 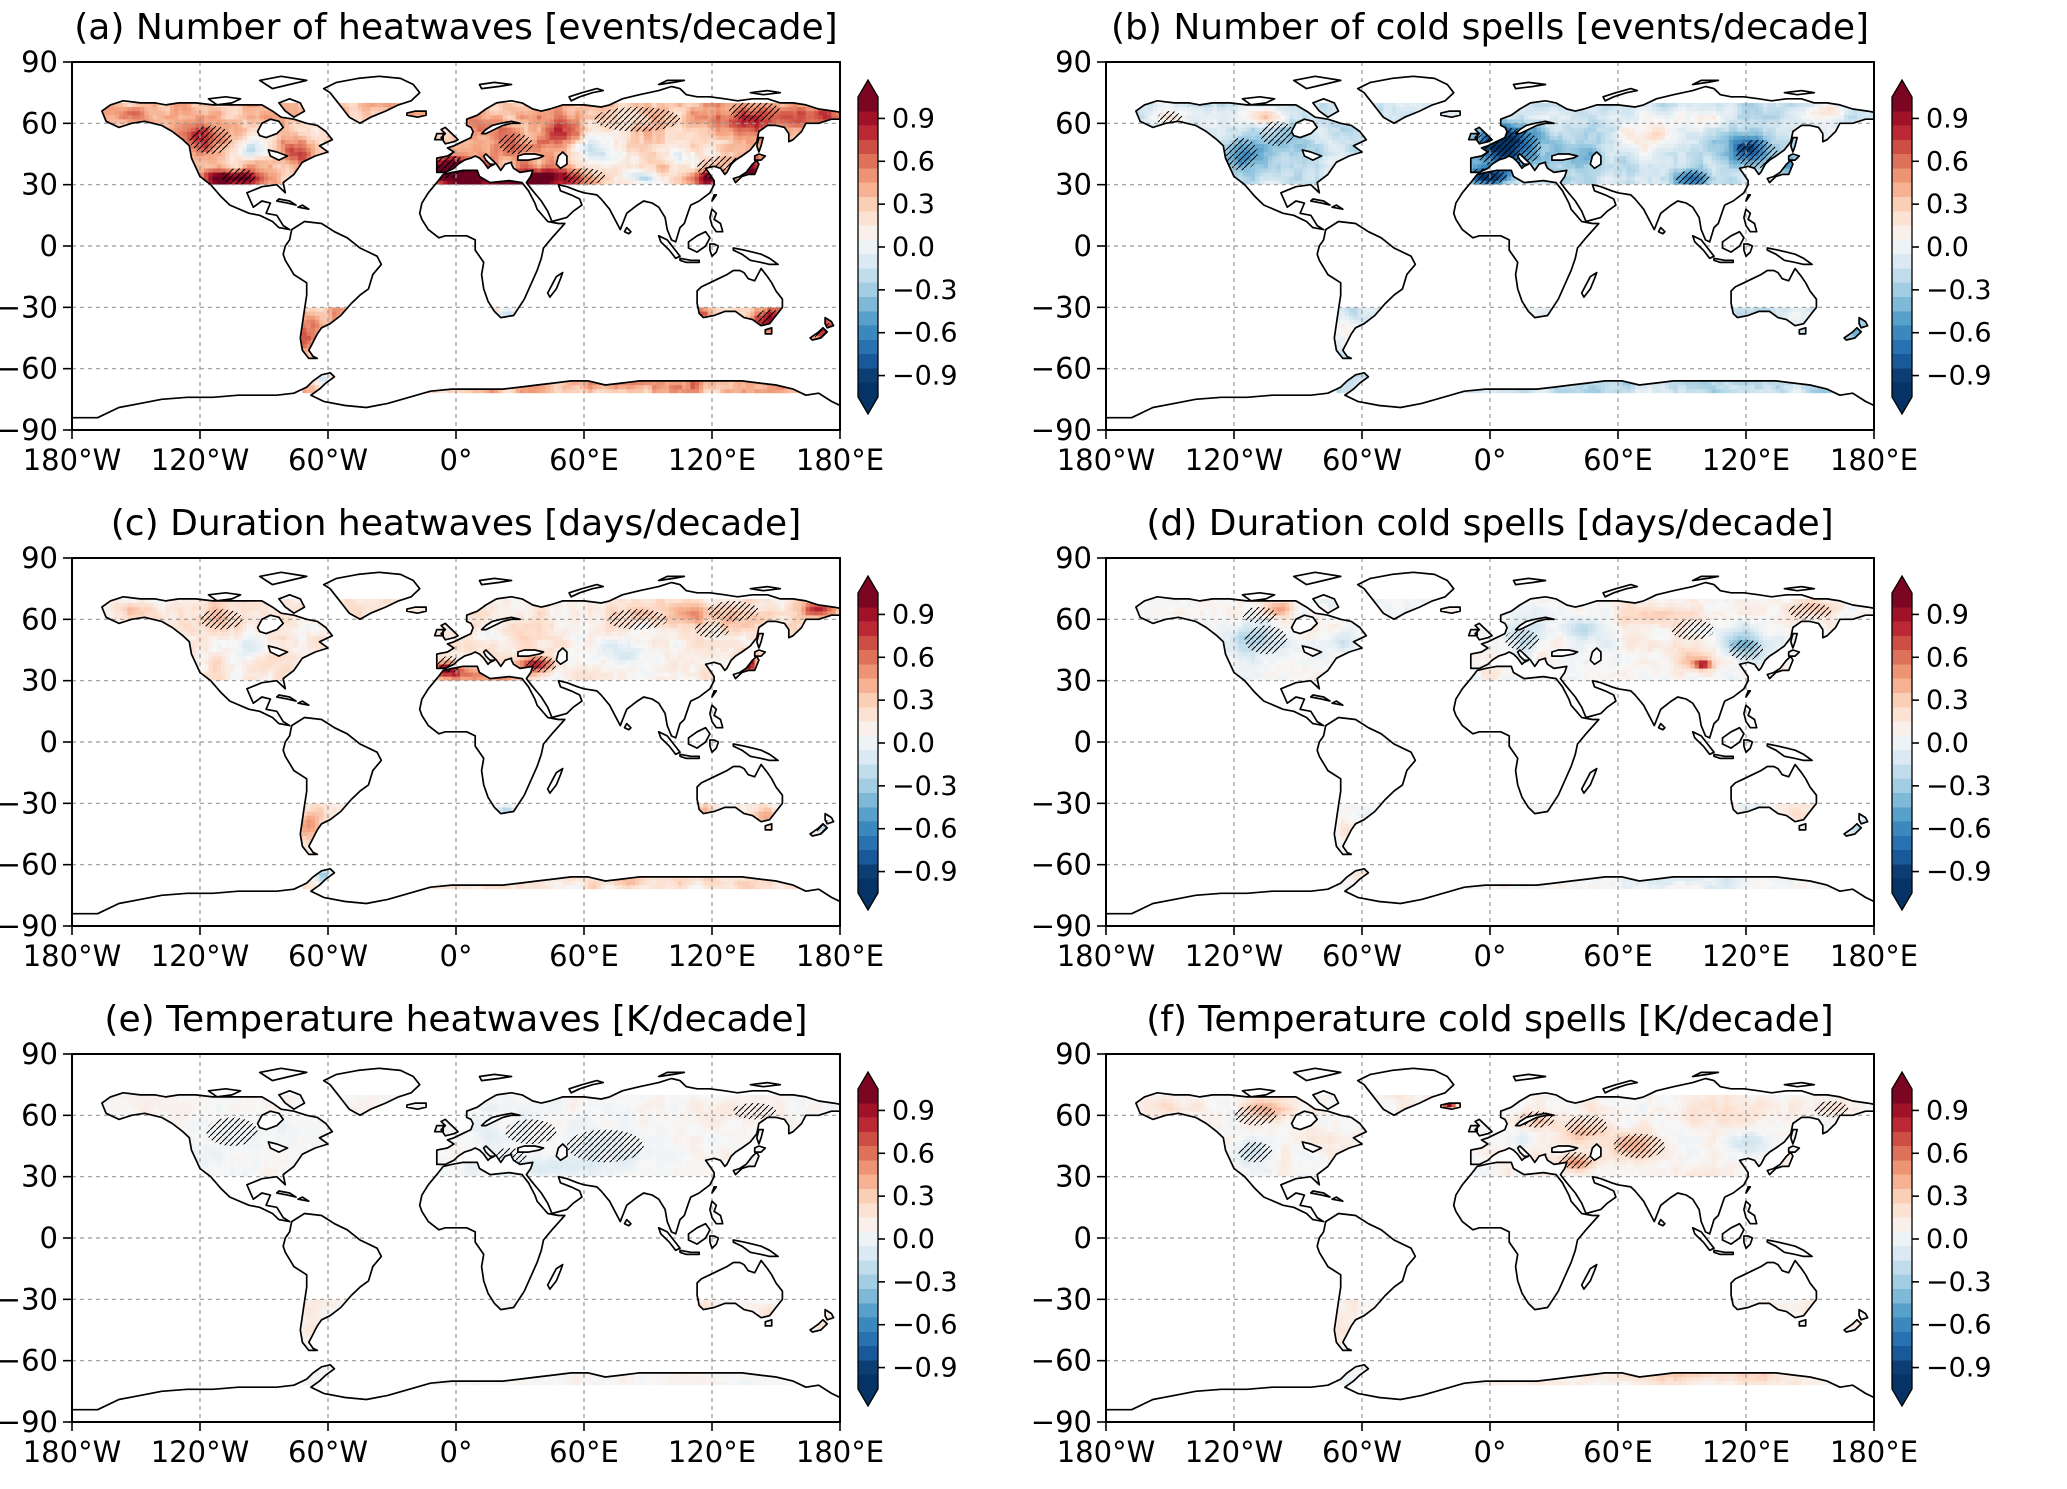 I want to click on colorbar-tick-label: −0.3, so click(x=925, y=290).